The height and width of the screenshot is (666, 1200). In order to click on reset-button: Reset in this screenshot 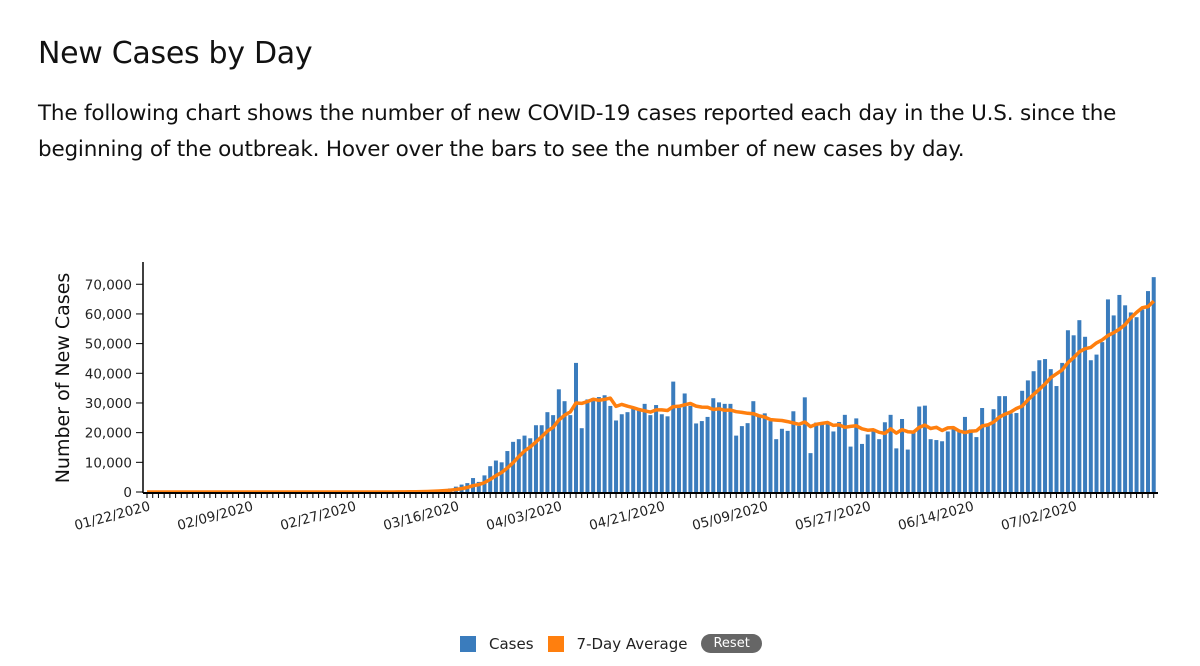, I will do `click(731, 643)`.